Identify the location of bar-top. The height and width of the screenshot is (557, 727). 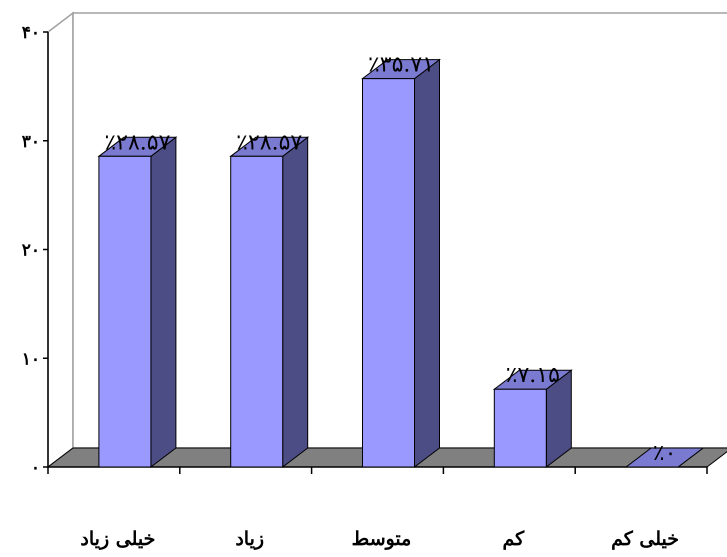
(664, 457).